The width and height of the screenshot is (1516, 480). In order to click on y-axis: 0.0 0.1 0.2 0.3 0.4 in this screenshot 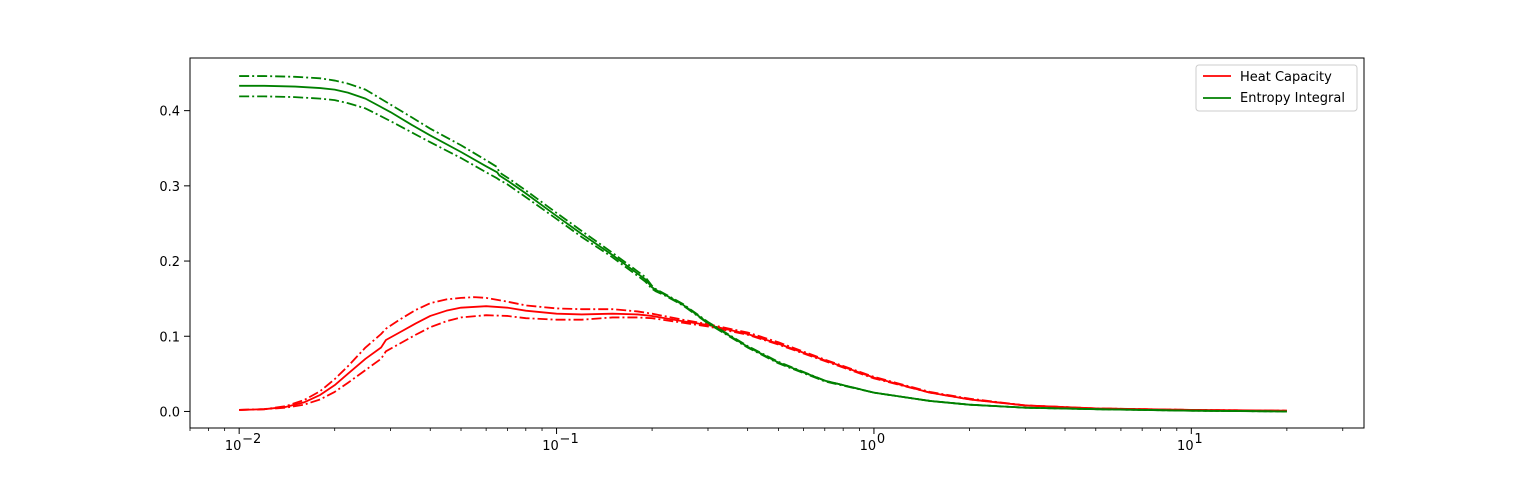, I will do `click(174, 262)`.